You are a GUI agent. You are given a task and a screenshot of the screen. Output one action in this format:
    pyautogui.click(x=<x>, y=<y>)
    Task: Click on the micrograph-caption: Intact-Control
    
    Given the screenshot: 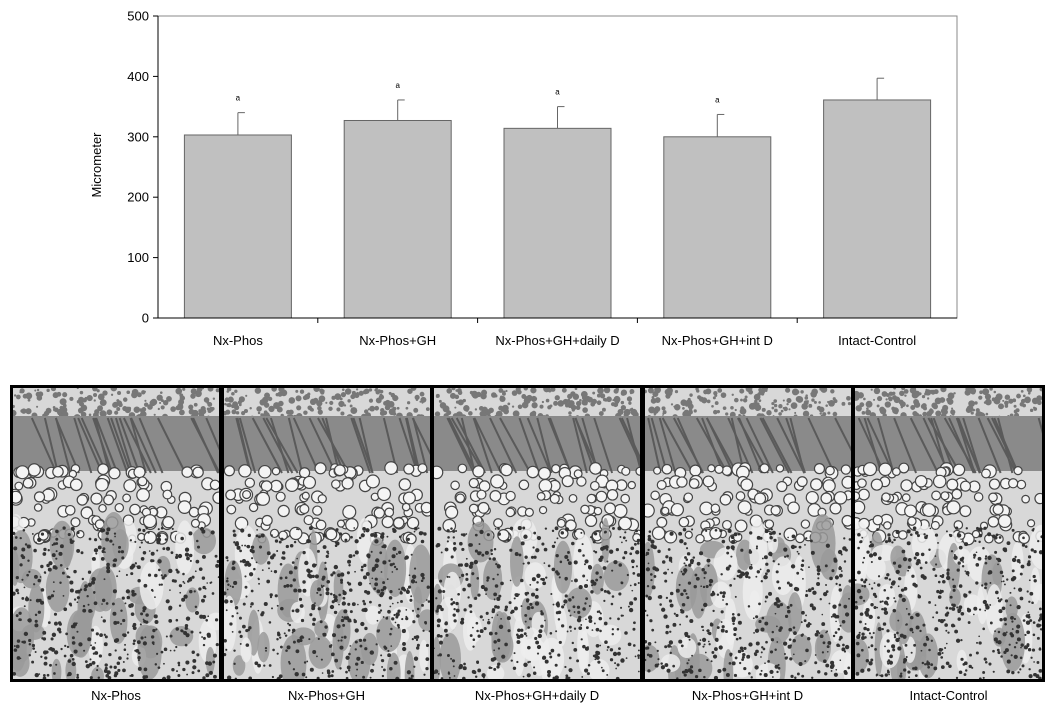 What is the action you would take?
    pyautogui.click(x=948, y=695)
    